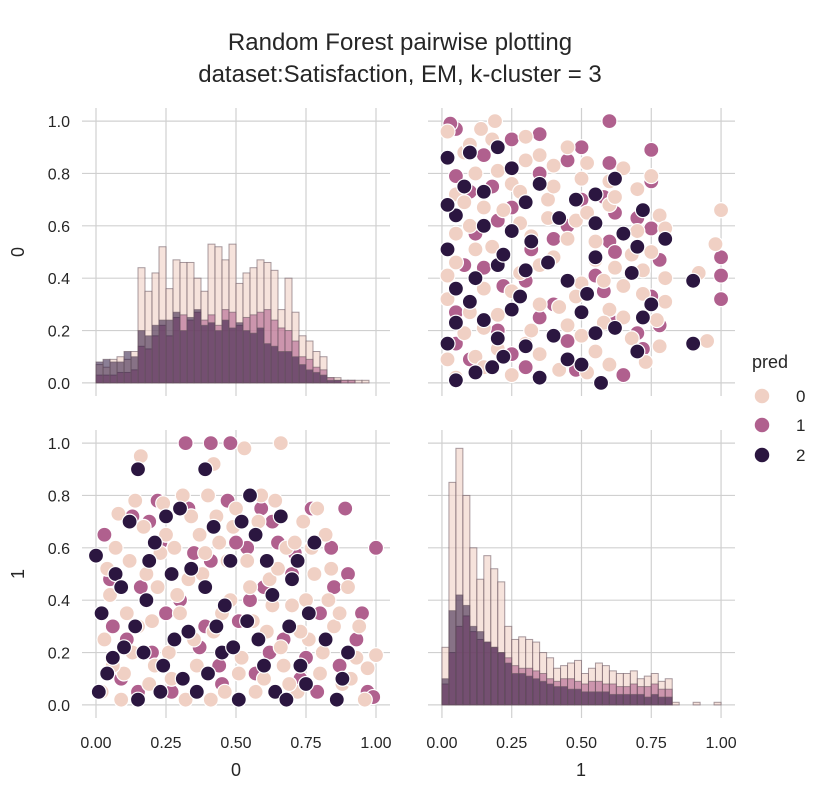 This screenshot has height=787, width=821. What do you see at coordinates (770, 362) in the screenshot?
I see `legend-title: pred` at bounding box center [770, 362].